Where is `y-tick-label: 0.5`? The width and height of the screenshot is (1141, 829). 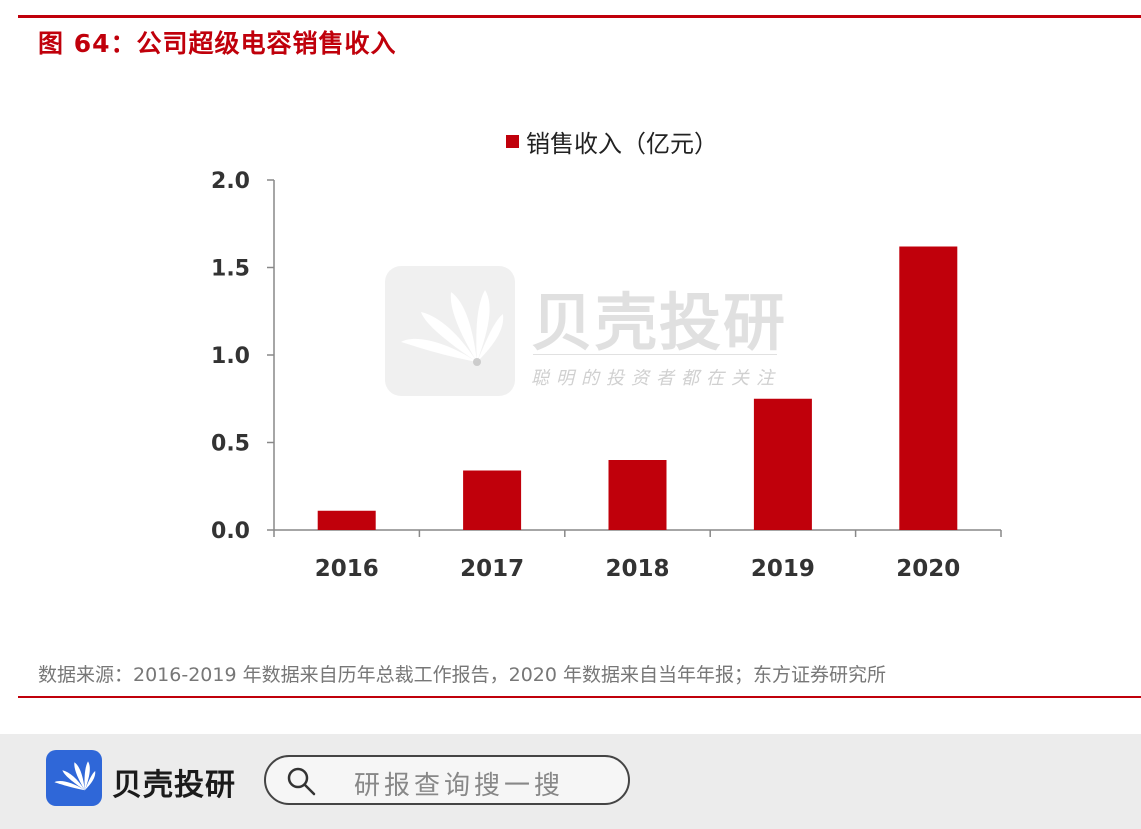 y-tick-label: 0.5 is located at coordinates (230, 444).